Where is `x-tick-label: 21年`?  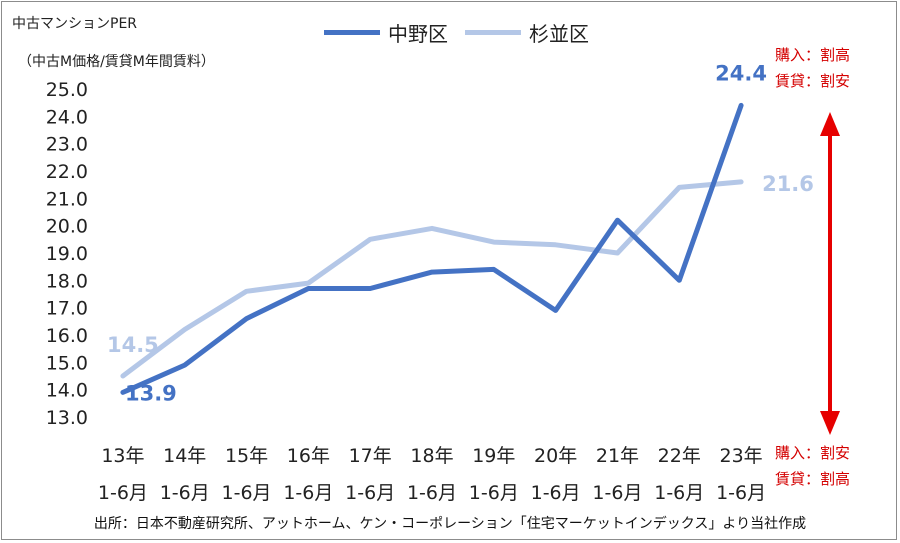
x-tick-label: 21年 is located at coordinates (617, 456).